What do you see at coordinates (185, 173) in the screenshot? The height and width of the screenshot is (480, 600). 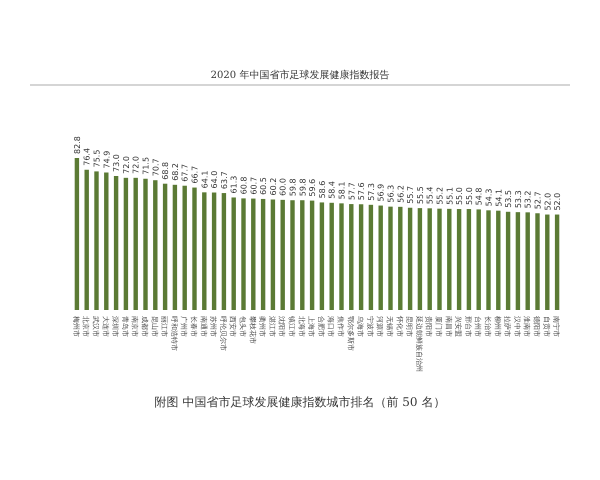 I see `data-label: 67.7` at bounding box center [185, 173].